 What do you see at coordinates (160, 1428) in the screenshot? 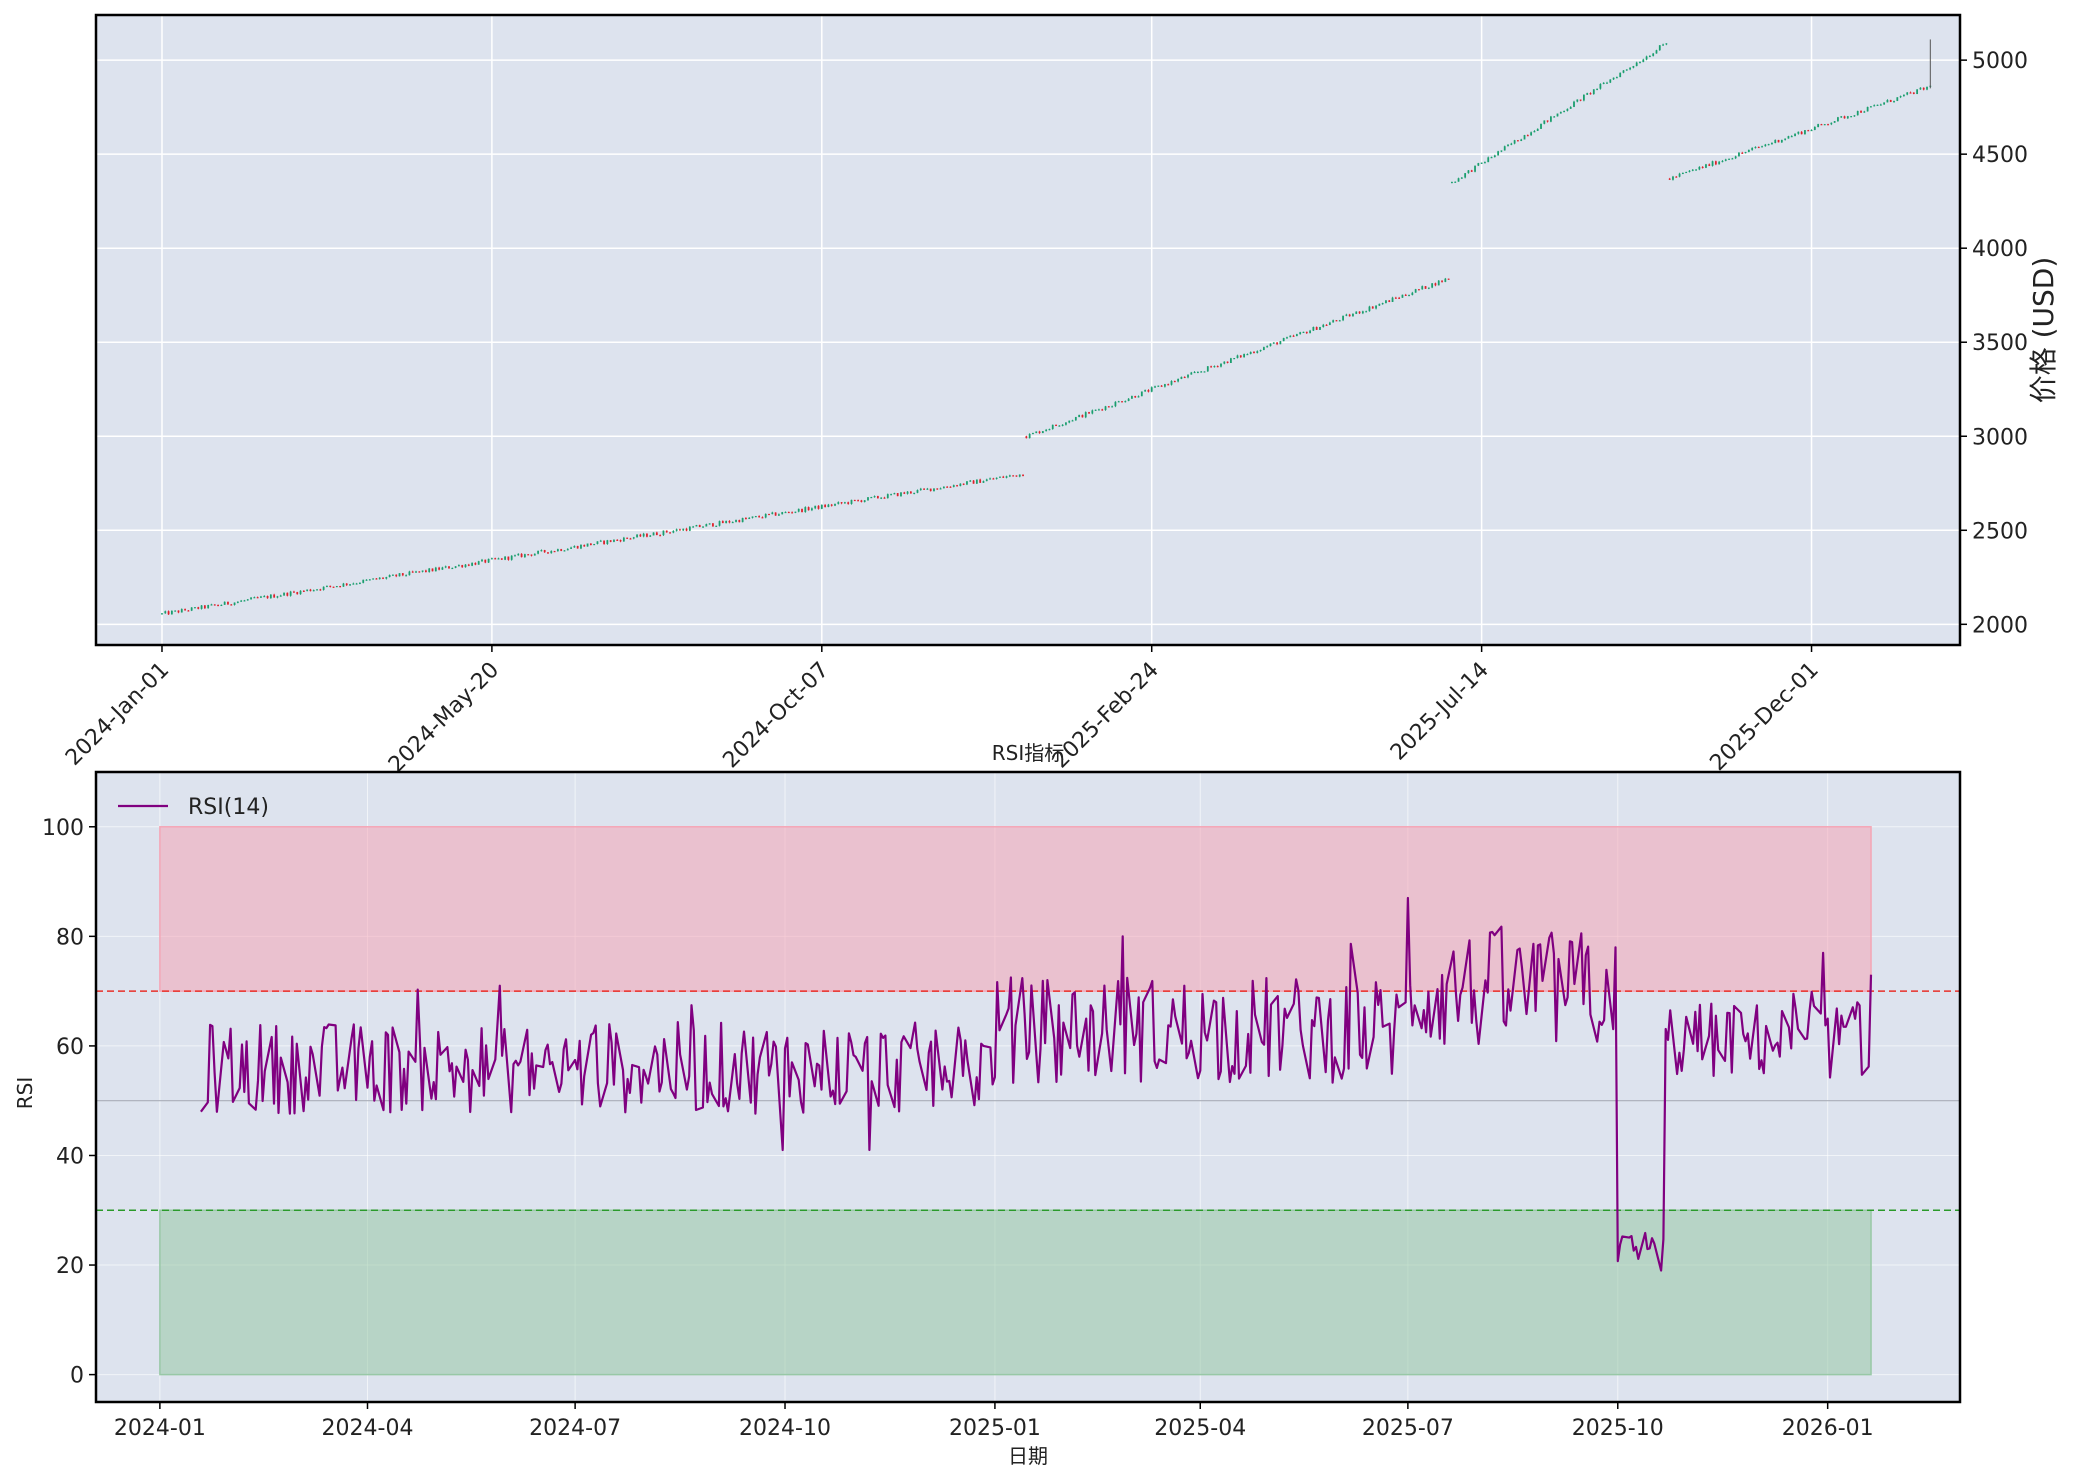
I see `rsi-x-tick-label: 2024-01` at bounding box center [160, 1428].